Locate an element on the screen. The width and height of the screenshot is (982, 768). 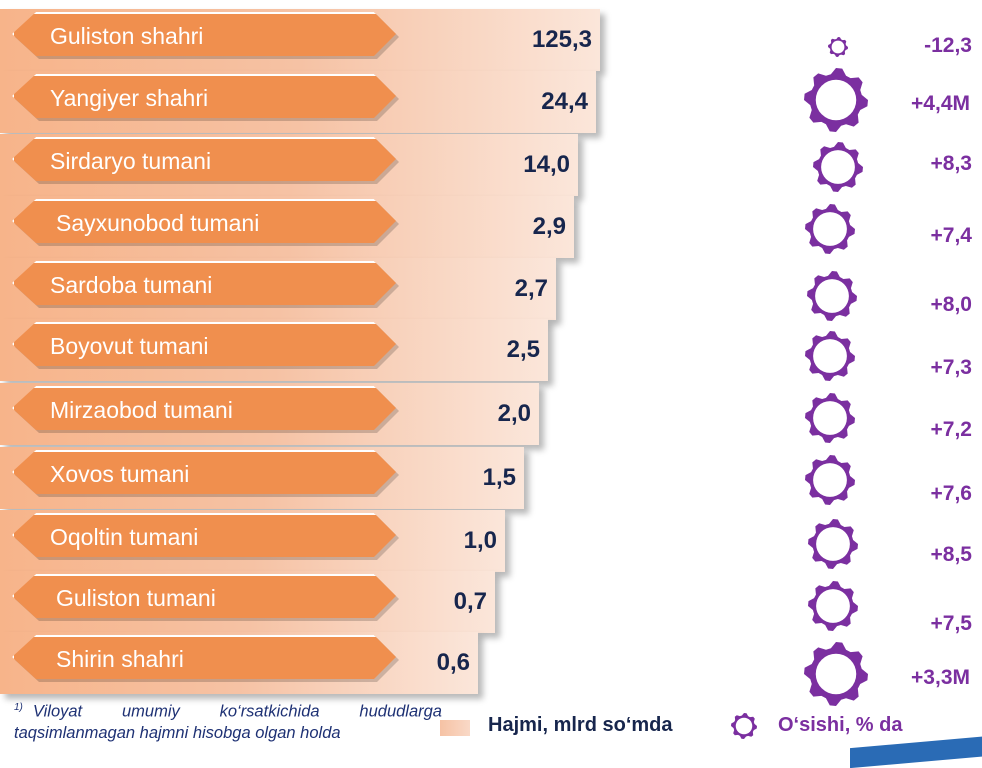
growth-value-label: +4,4M is located at coordinates (940, 103).